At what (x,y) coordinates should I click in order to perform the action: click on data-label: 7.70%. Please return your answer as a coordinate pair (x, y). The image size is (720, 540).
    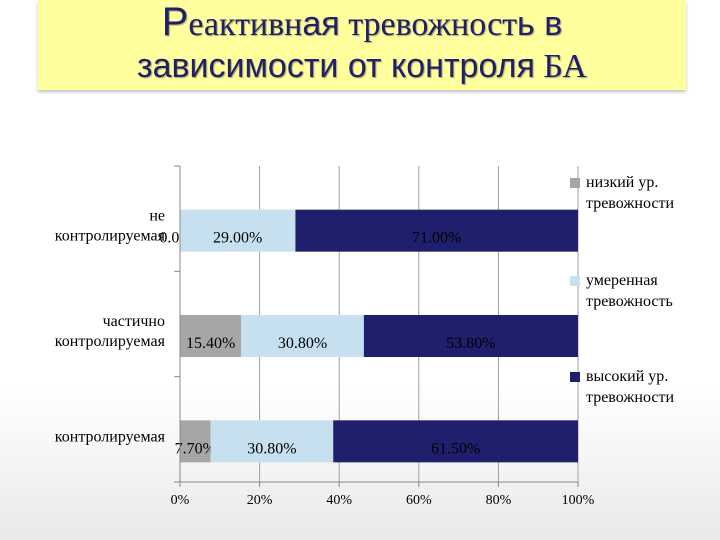
    Looking at the image, I should click on (195, 448).